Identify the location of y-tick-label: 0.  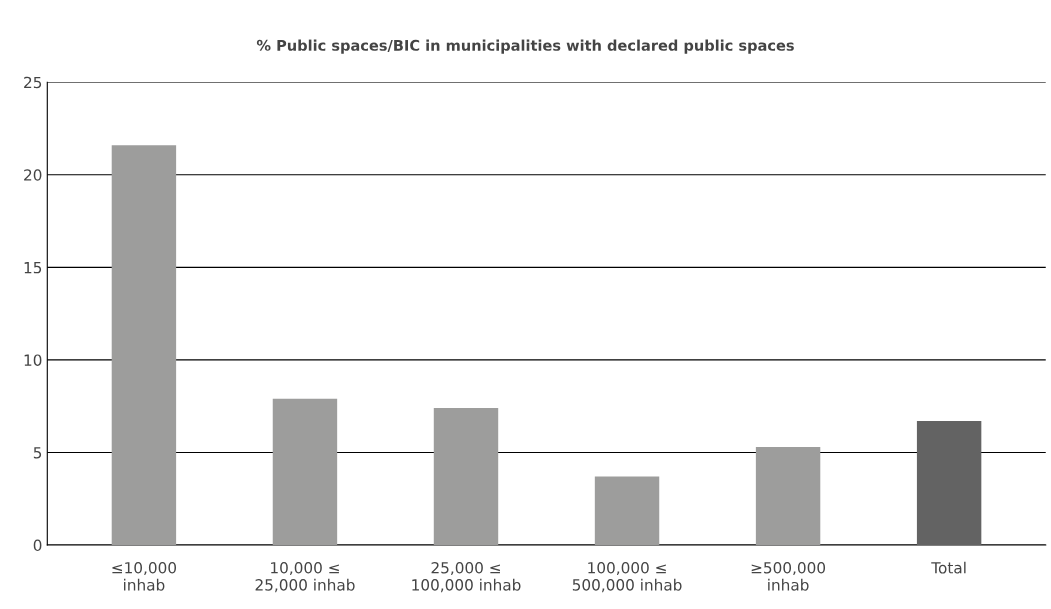
(37, 545).